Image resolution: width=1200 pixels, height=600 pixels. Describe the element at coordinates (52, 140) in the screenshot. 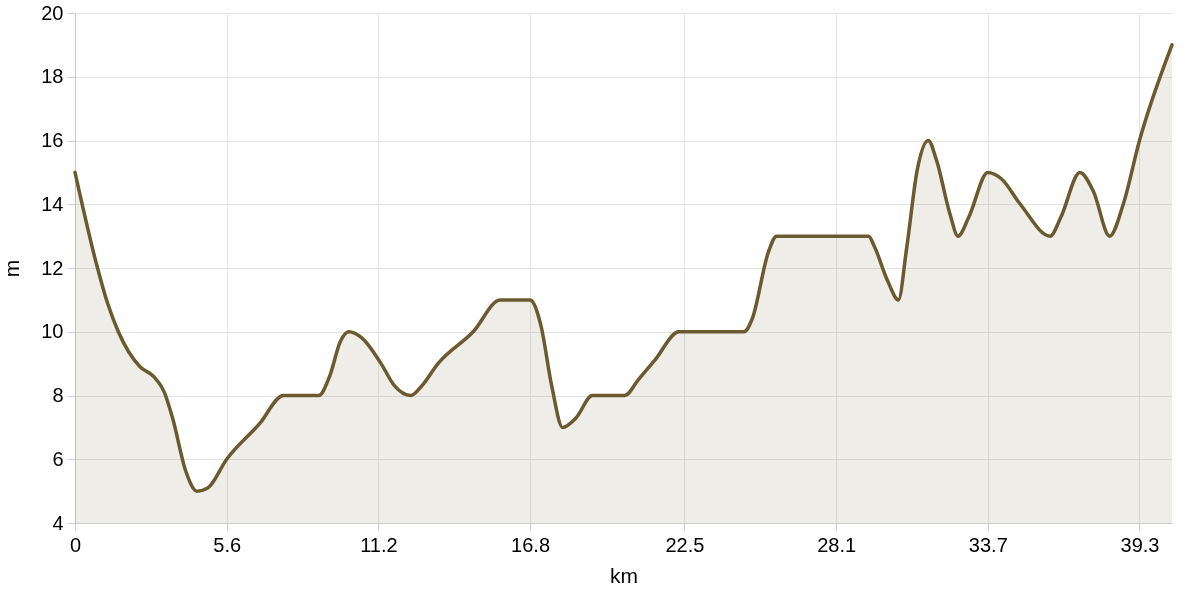

I see `y-tick-label: 16` at that location.